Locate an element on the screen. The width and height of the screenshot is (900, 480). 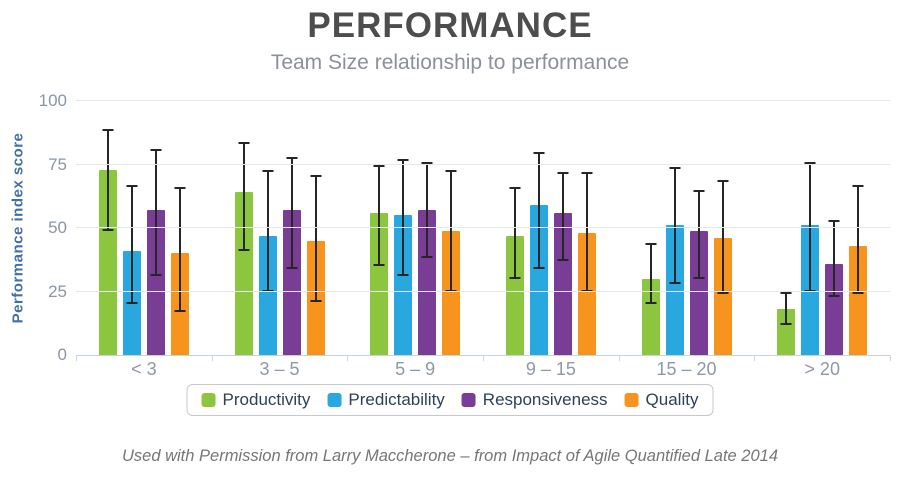
y-tick-label: 25 is located at coordinates (57, 291).